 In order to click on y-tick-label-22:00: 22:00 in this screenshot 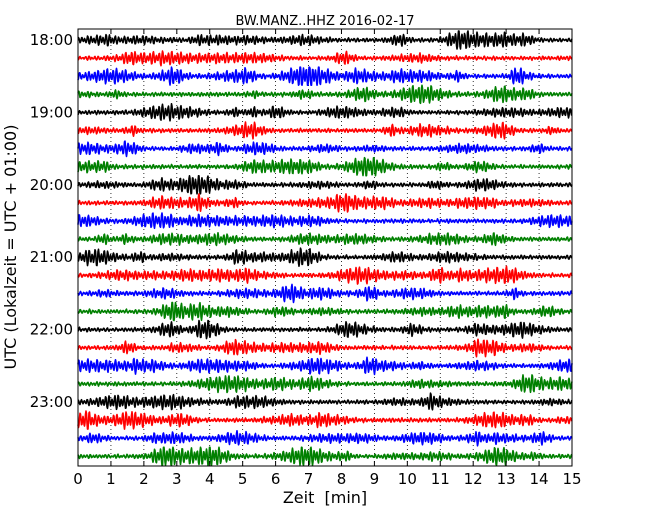, I will do `click(51, 330)`.